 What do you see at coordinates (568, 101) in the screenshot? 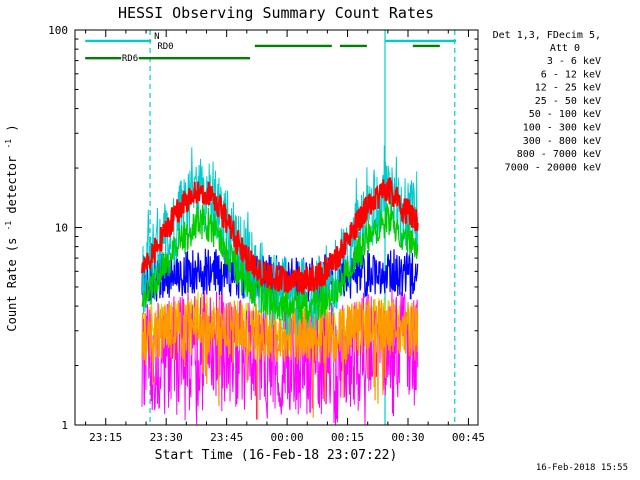
I see `legend-entry-25-50-kev: 25 - 50 keV` at bounding box center [568, 101].